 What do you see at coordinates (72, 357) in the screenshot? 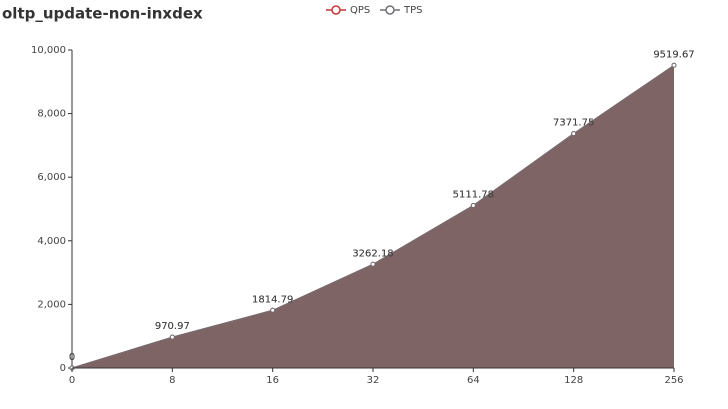
I see `data-label: 0` at bounding box center [72, 357].